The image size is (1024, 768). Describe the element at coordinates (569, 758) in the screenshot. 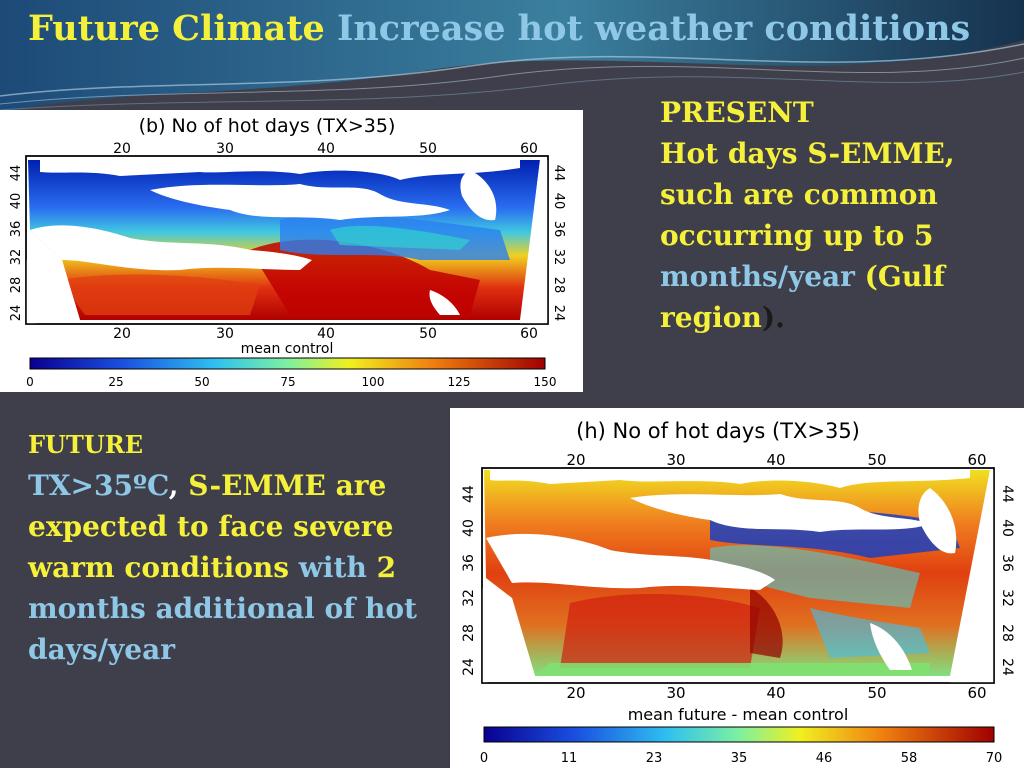

I see `colorbar-tick: 11` at that location.